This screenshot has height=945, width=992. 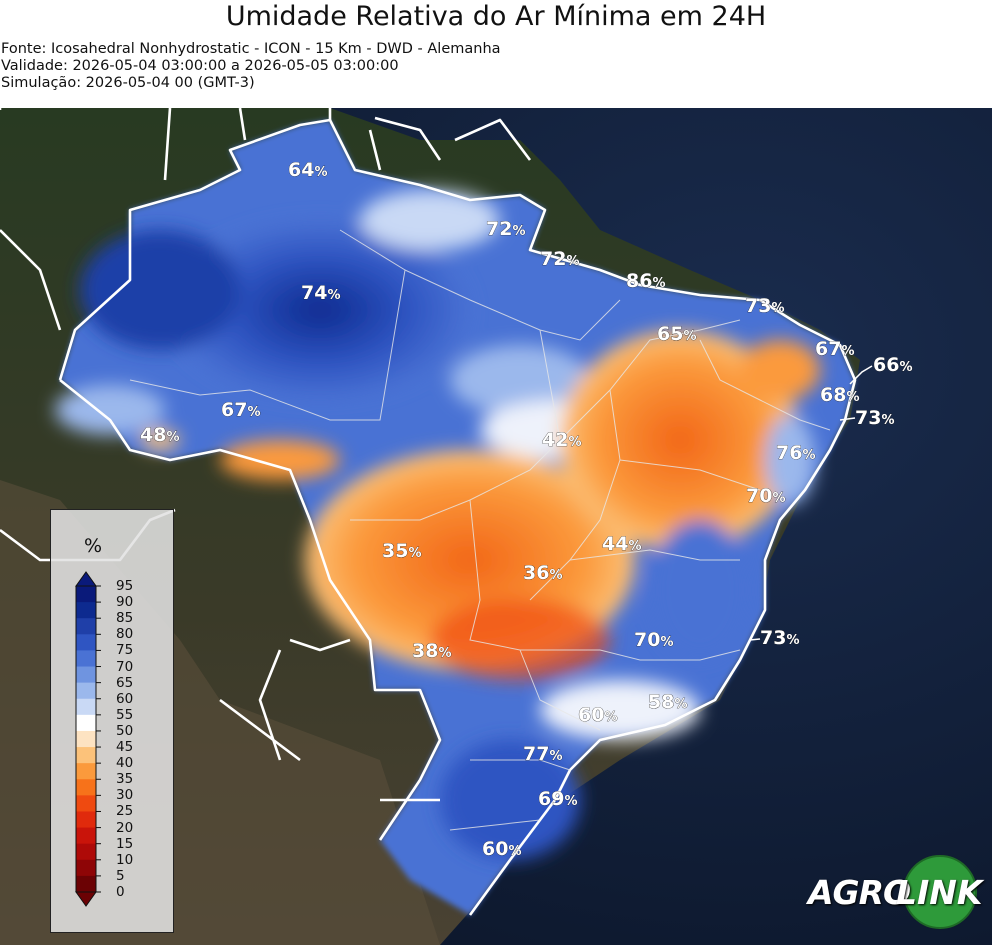 I want to click on legend-tick-label: 15, so click(x=125, y=843).